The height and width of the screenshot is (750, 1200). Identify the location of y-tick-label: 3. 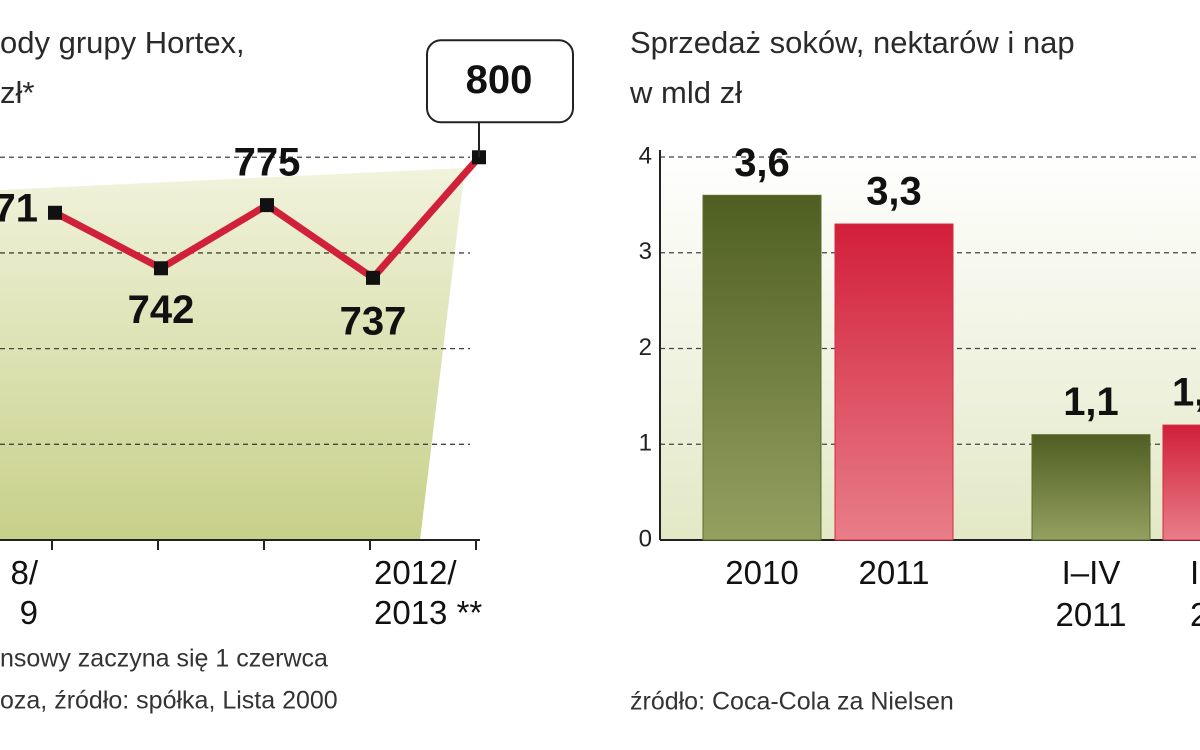
(645, 251).